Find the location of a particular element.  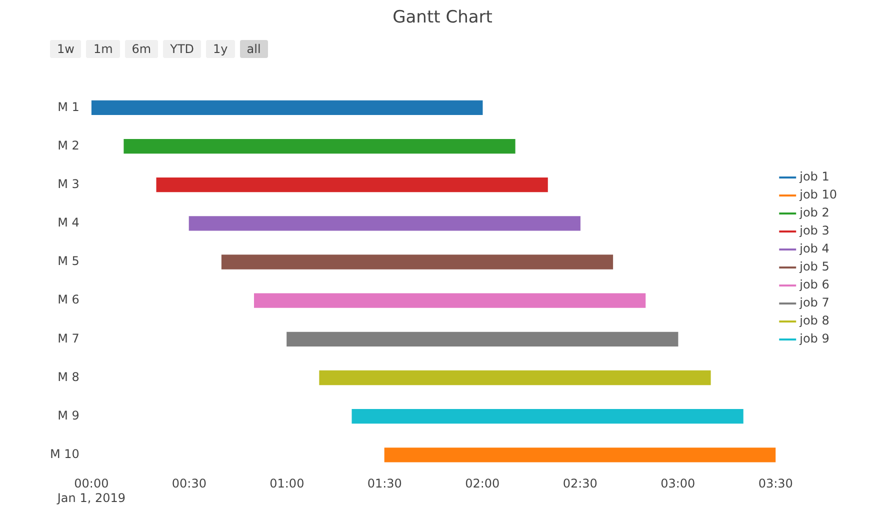

legend-label: job 4 is located at coordinates (814, 249).